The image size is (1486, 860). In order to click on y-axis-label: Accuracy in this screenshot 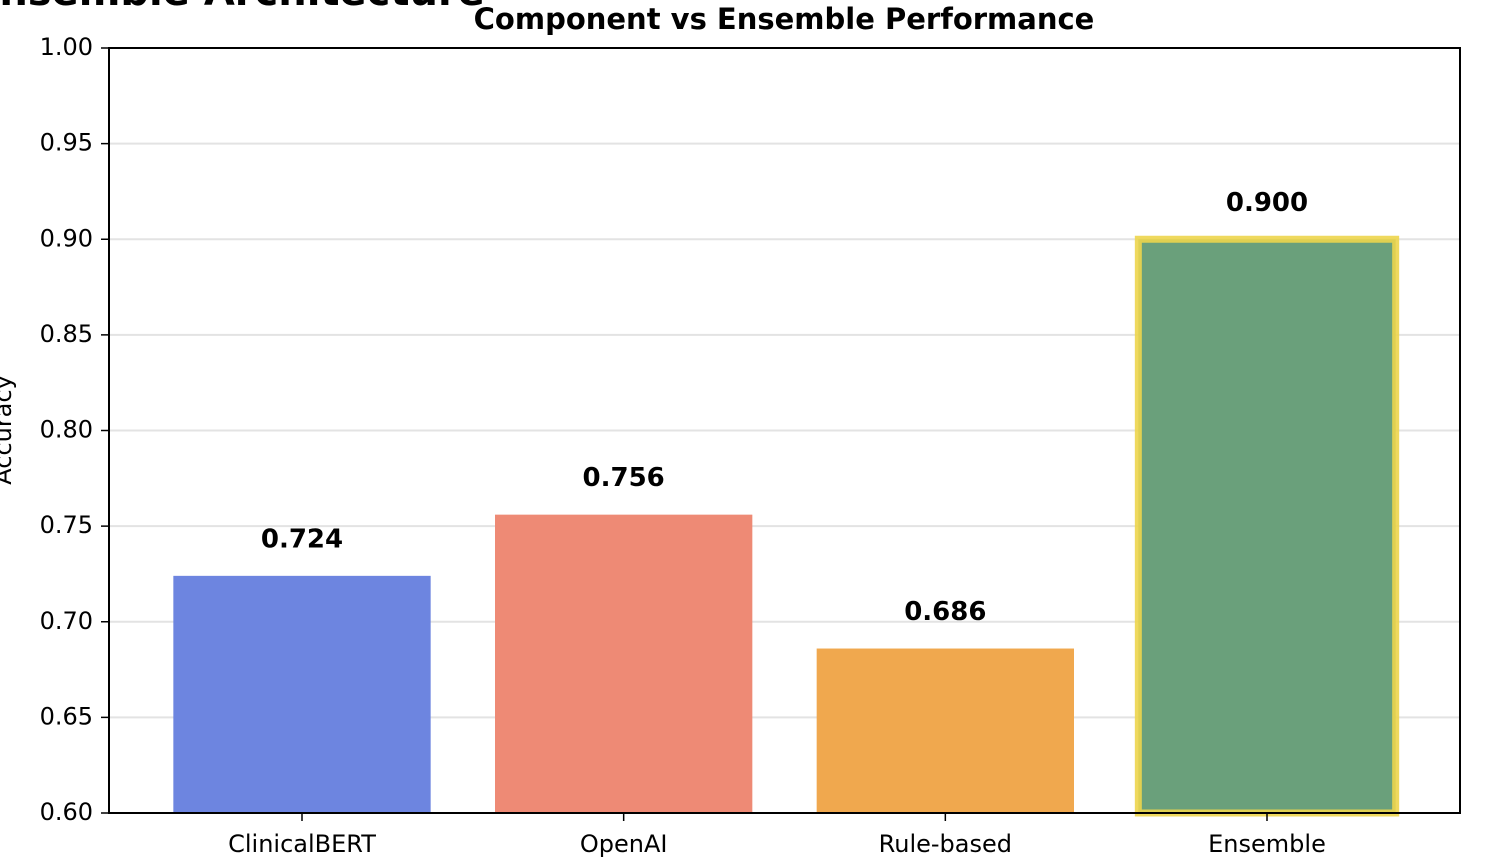, I will do `click(8, 430)`.